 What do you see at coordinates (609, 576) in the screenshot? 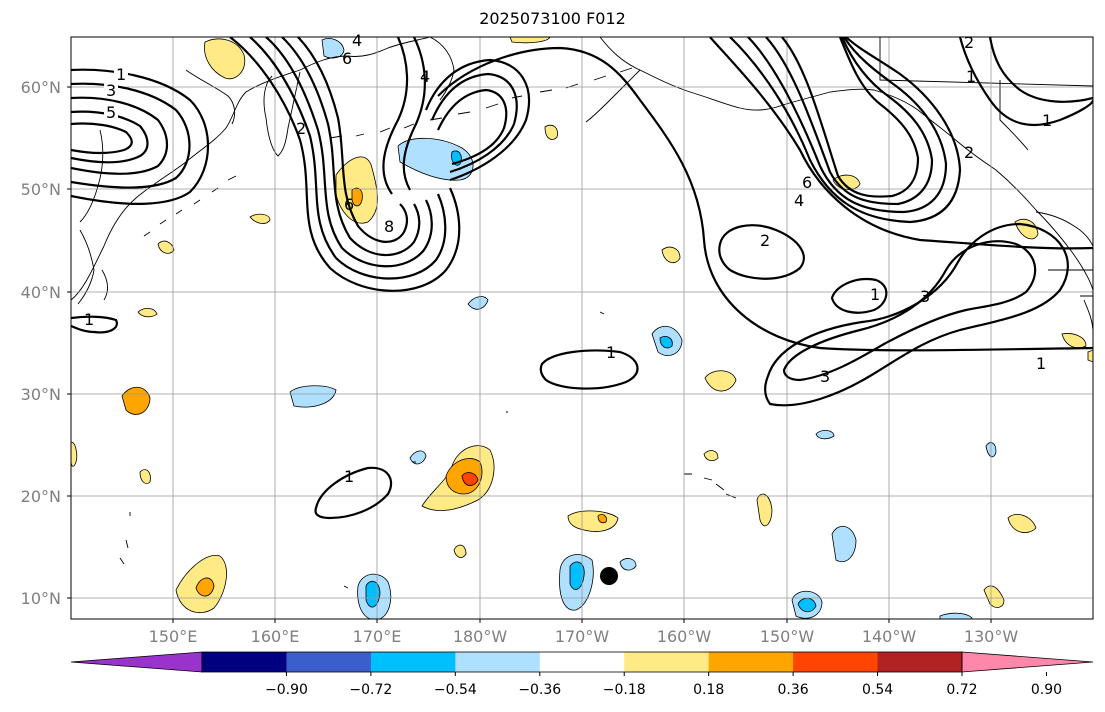
I see `storm-center-marker` at bounding box center [609, 576].